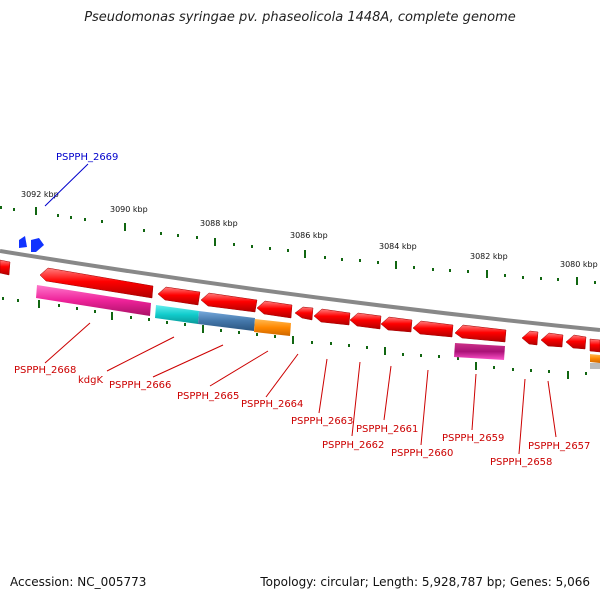 The image size is (600, 600). What do you see at coordinates (559, 446) in the screenshot?
I see `gene-label: PSPPH_2657` at bounding box center [559, 446].